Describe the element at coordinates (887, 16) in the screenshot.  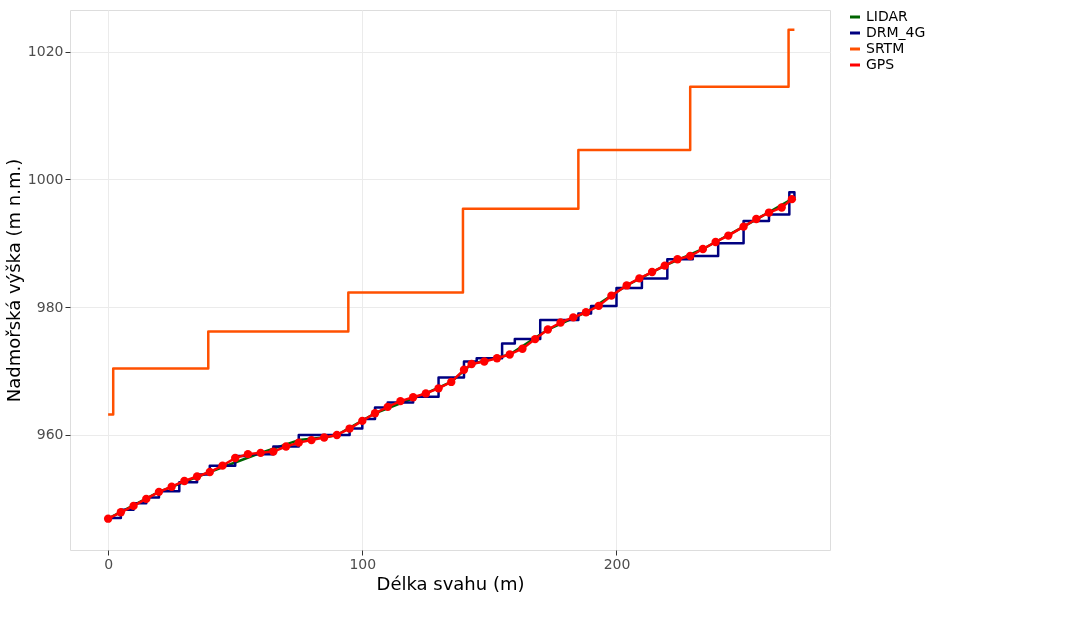
I see `legend-label: LIDAR` at that location.